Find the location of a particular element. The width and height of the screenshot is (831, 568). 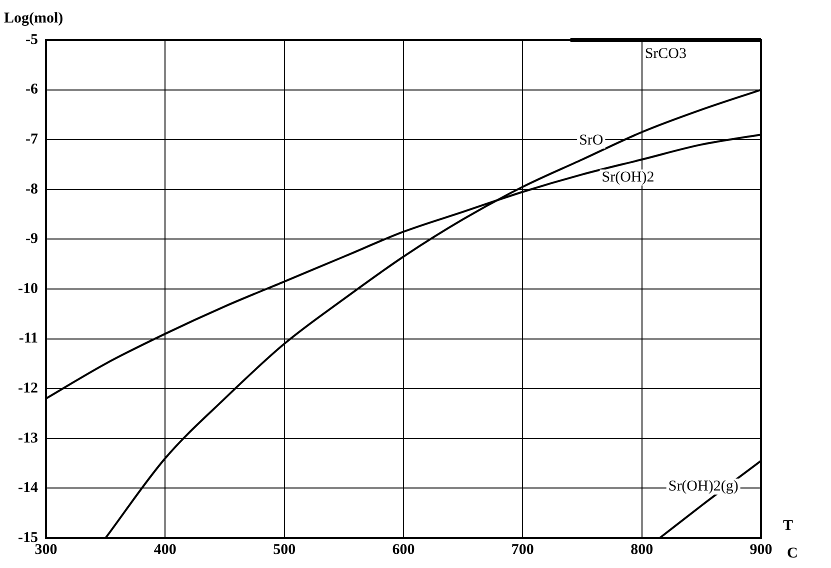

x-tick-label: 900 is located at coordinates (761, 550).